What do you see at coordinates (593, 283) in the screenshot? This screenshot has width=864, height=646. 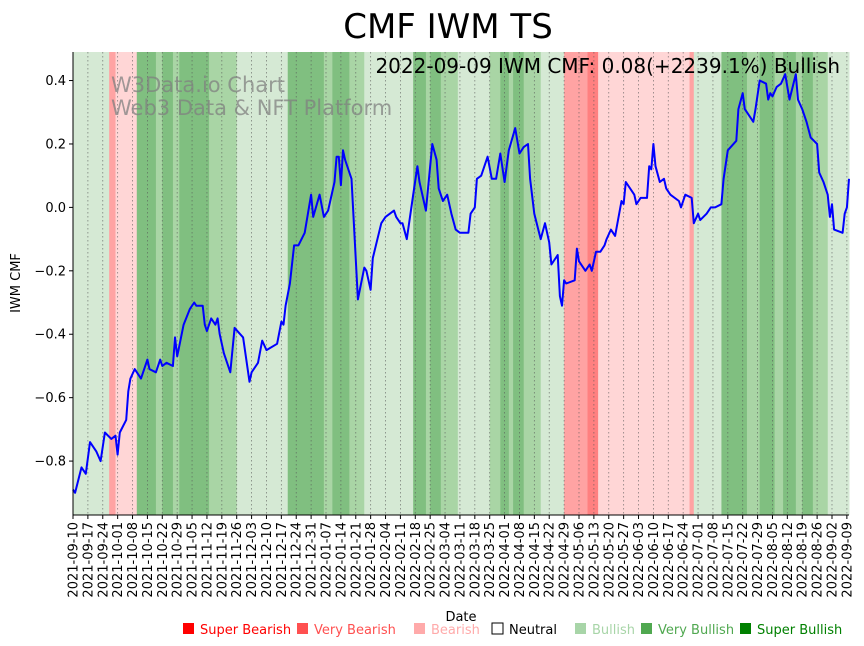 I see `band-super-bearish` at bounding box center [593, 283].